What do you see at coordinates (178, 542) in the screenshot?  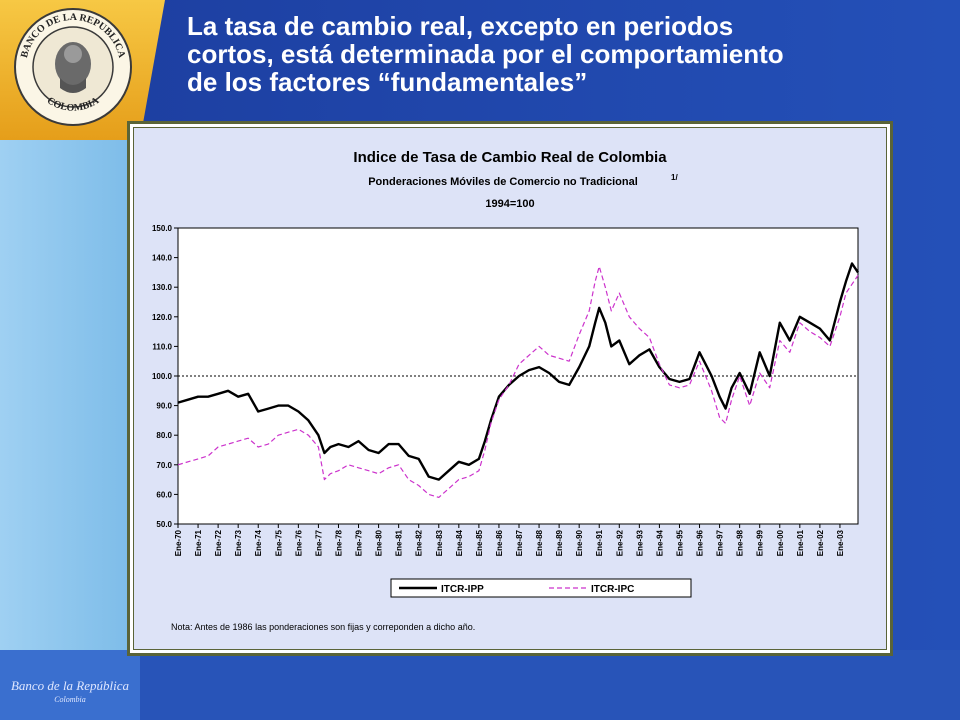 I see `x-tick-label: Ene-70` at bounding box center [178, 542].